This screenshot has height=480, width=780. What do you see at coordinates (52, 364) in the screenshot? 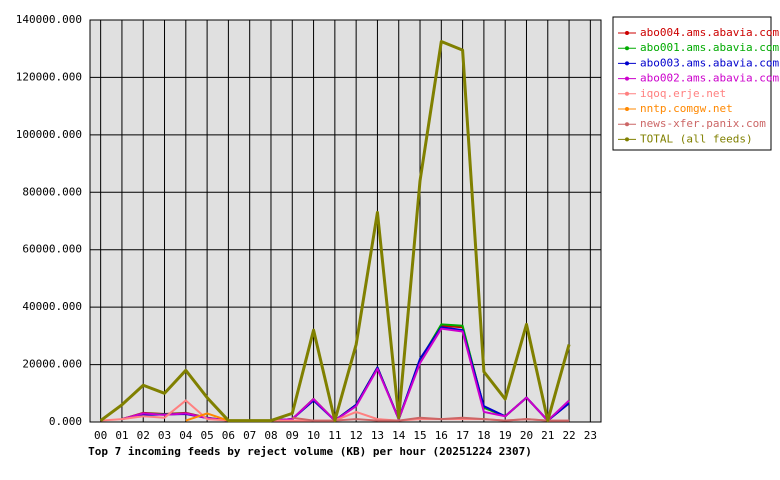
I see `y-tick-label: 20000.000` at bounding box center [52, 364].